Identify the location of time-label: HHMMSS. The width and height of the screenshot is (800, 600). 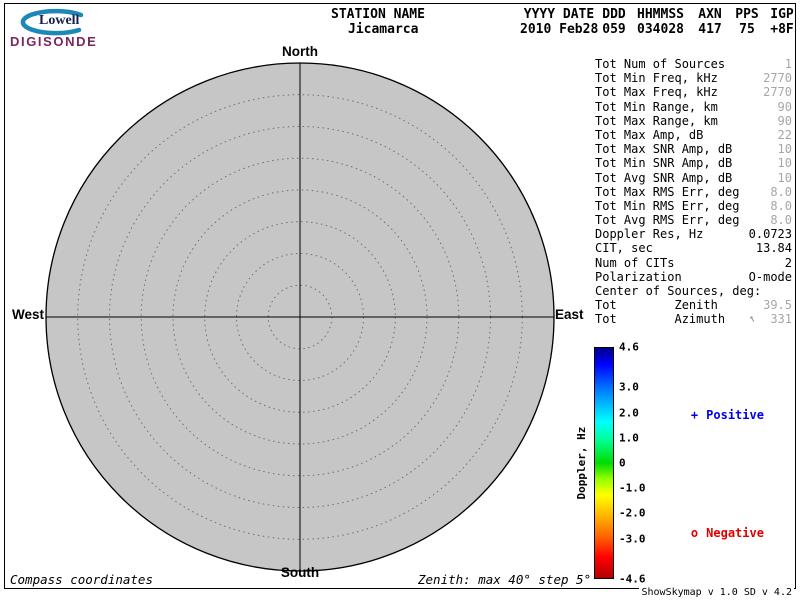
(660, 14).